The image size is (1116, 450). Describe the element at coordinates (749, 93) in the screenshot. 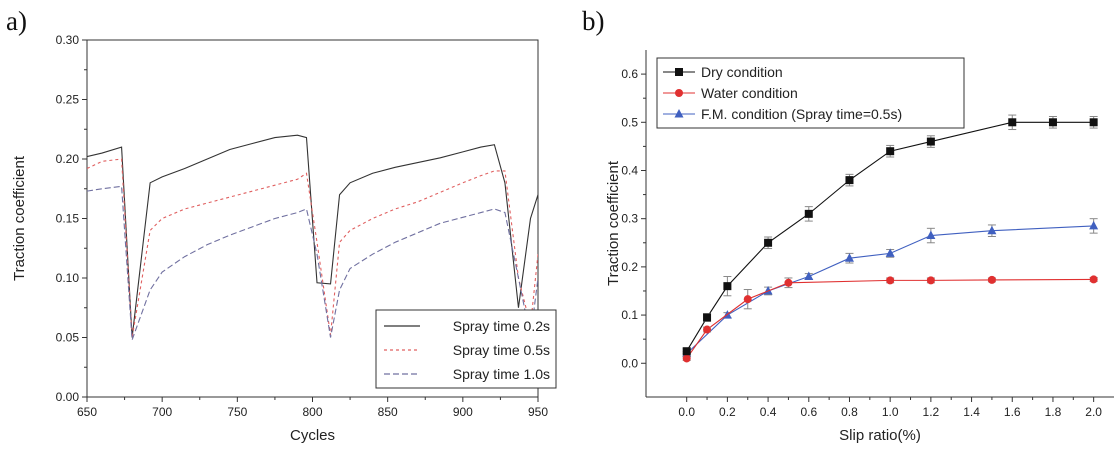

I see `legend-label-2: Water condition` at that location.